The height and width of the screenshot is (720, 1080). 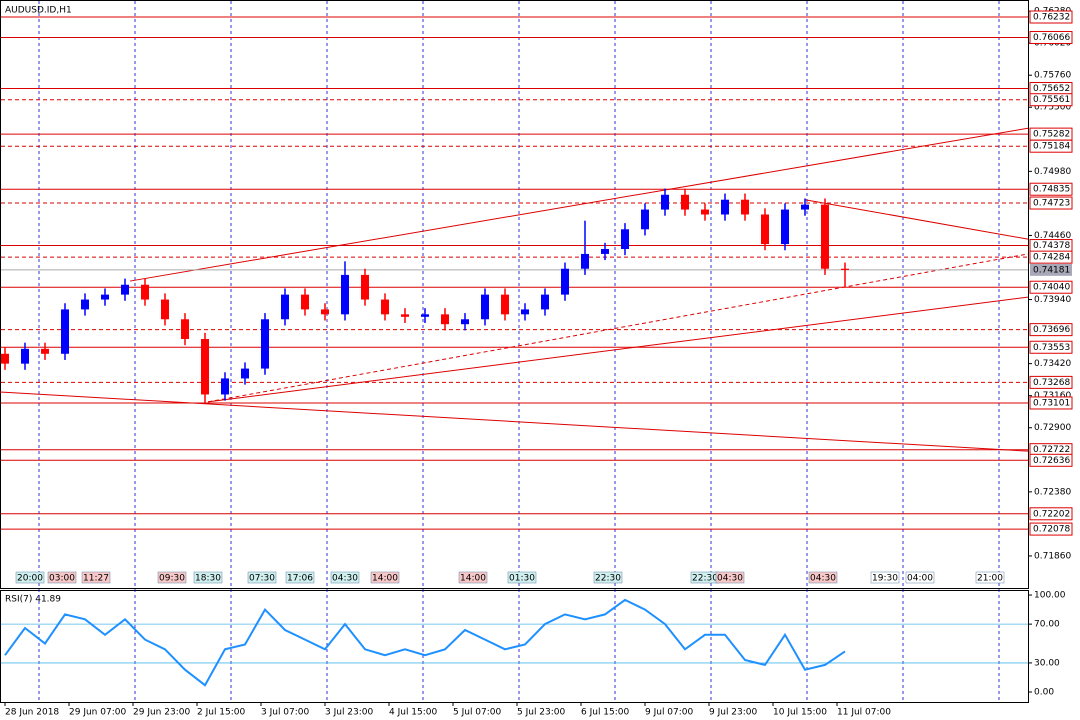 I want to click on time-marker-label: 11:27, so click(x=96, y=579).